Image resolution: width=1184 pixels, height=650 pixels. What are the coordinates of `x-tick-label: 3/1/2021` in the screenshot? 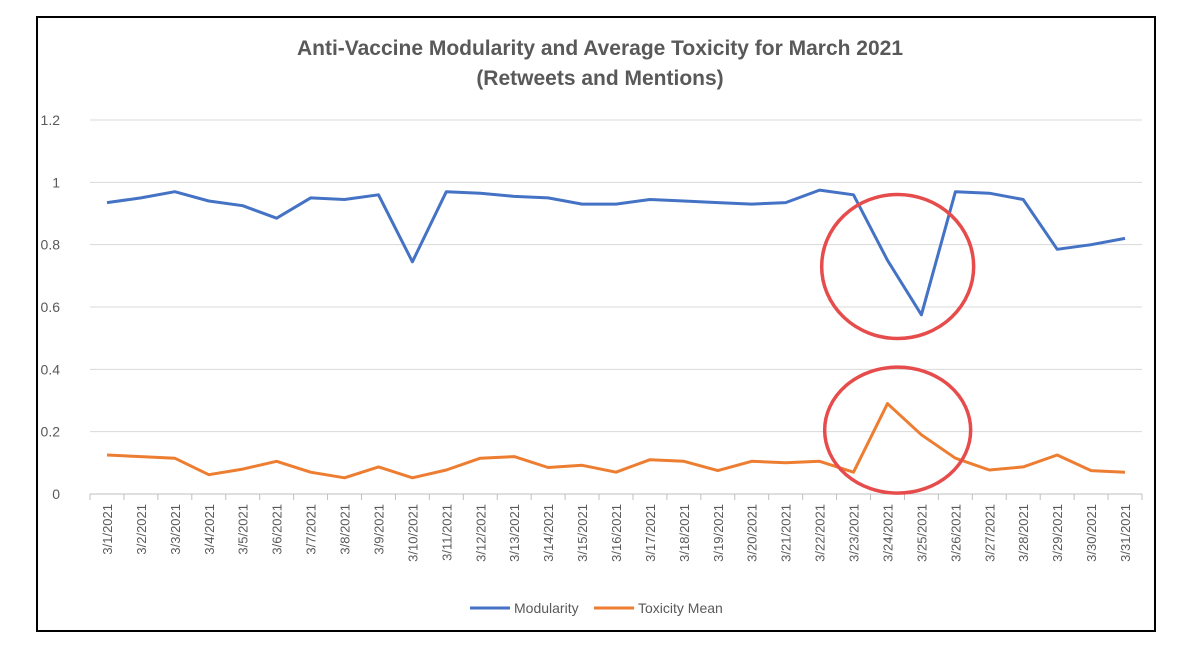 It's located at (107, 529).